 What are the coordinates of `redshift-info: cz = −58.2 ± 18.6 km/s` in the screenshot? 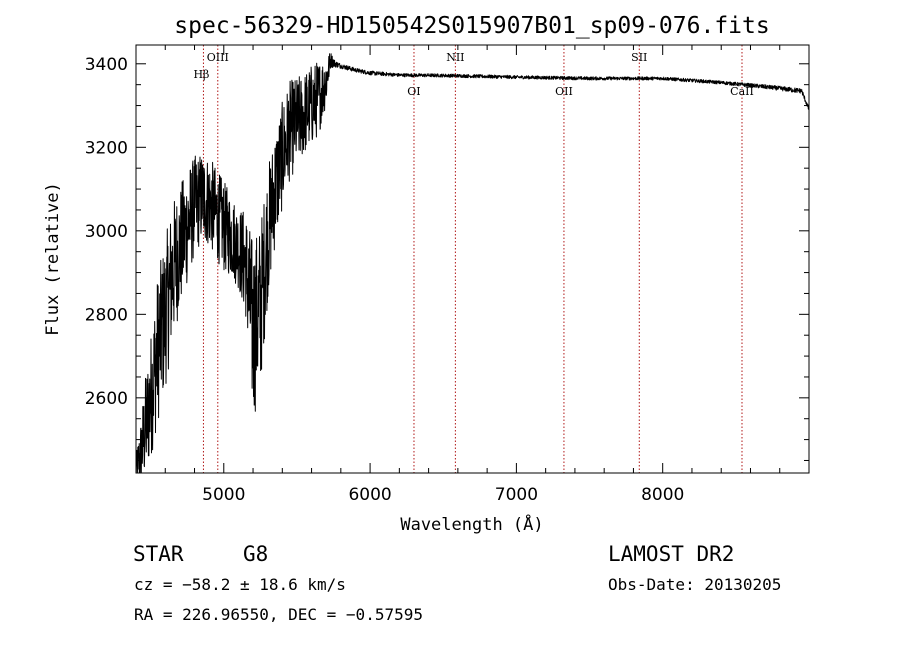 It's located at (240, 584).